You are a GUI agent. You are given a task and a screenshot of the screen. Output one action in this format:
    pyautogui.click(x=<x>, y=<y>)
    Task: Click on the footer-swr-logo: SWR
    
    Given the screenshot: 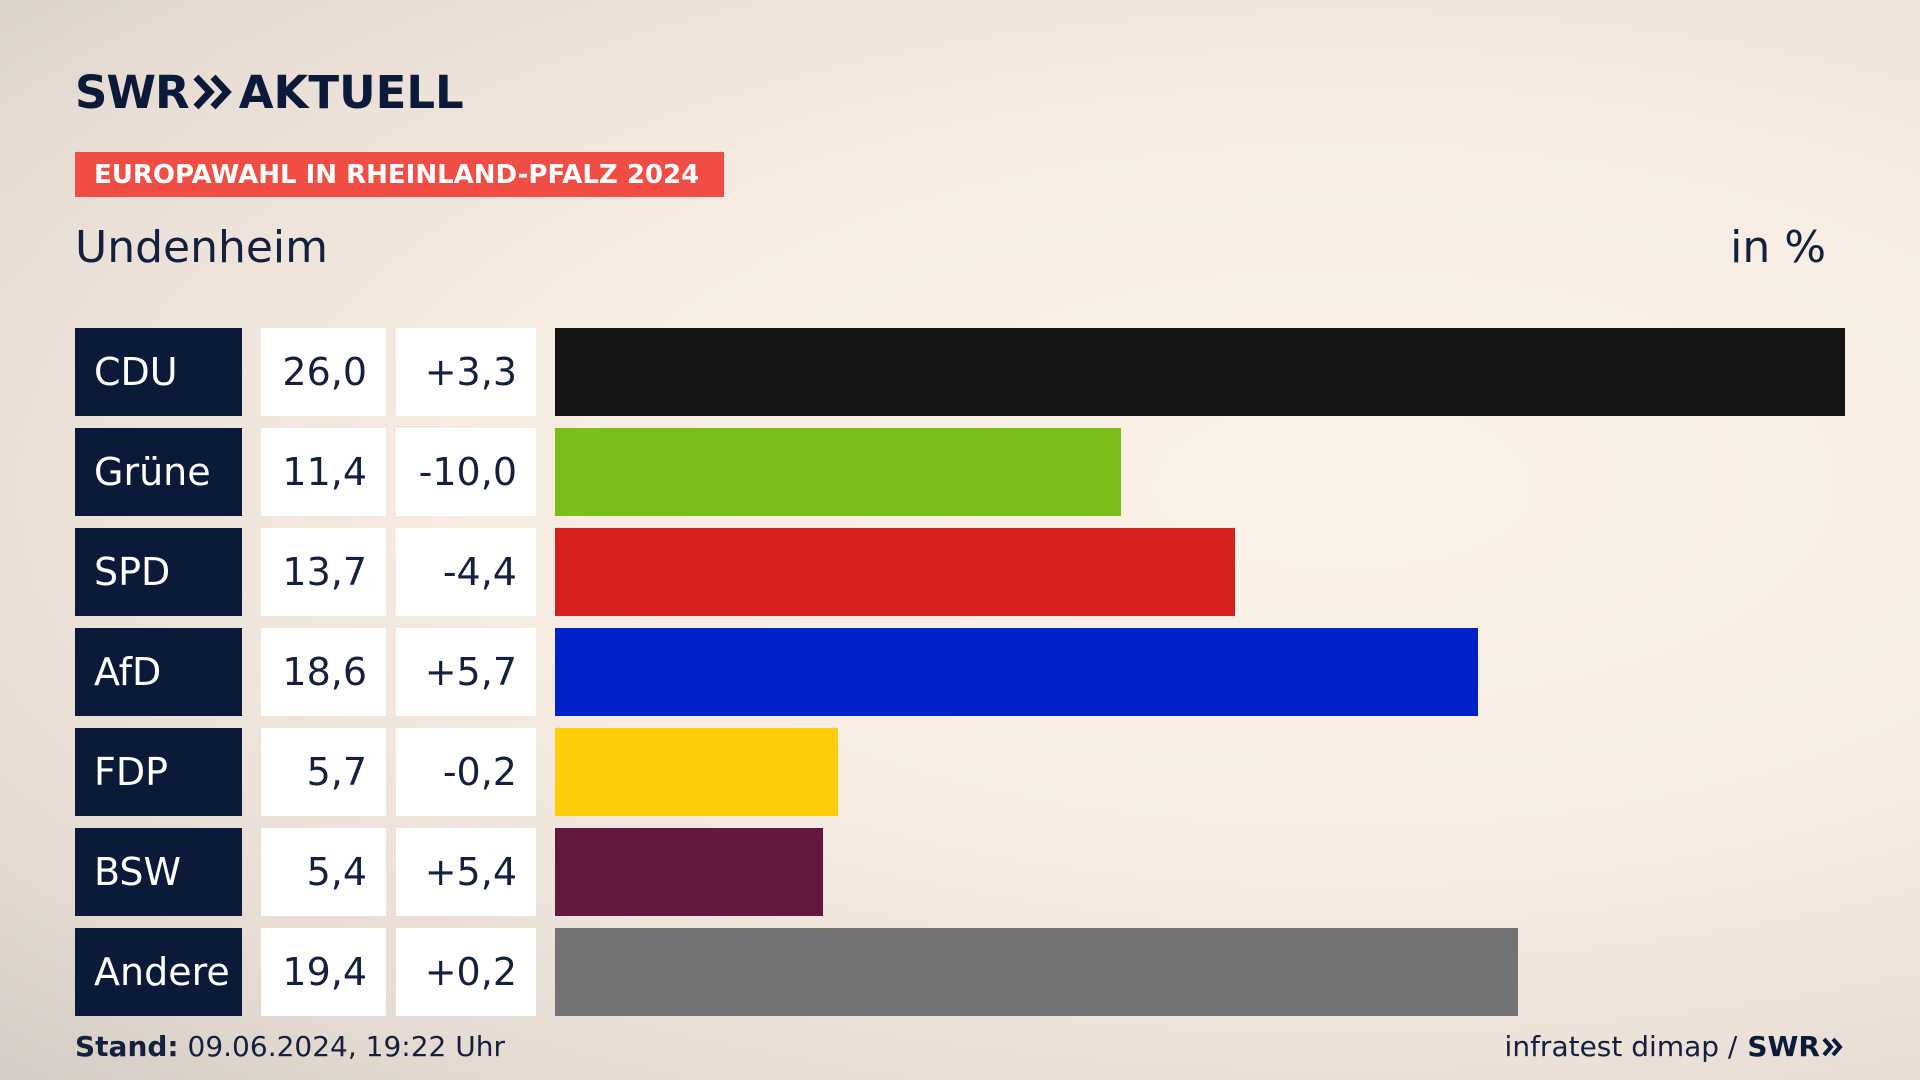 What is the action you would take?
    pyautogui.click(x=1795, y=1046)
    